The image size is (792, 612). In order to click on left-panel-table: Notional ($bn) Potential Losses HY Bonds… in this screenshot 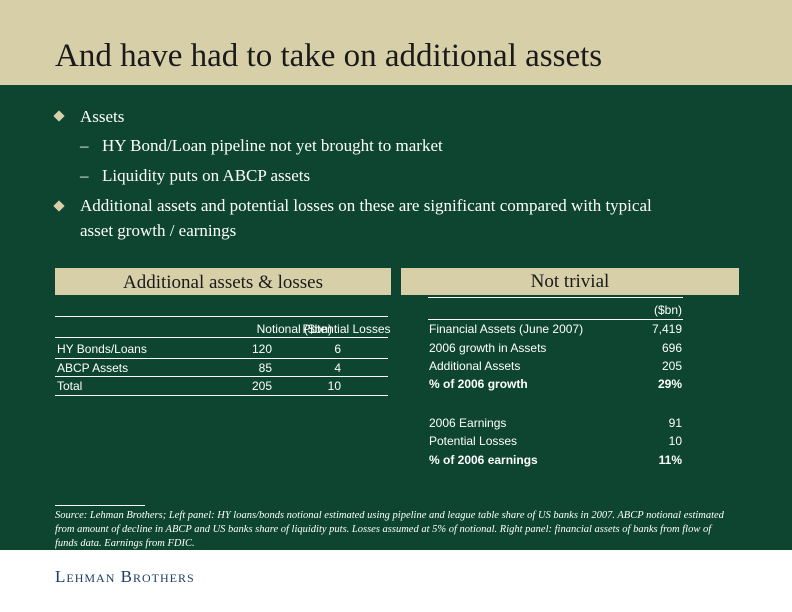, I will do `click(223, 358)`.